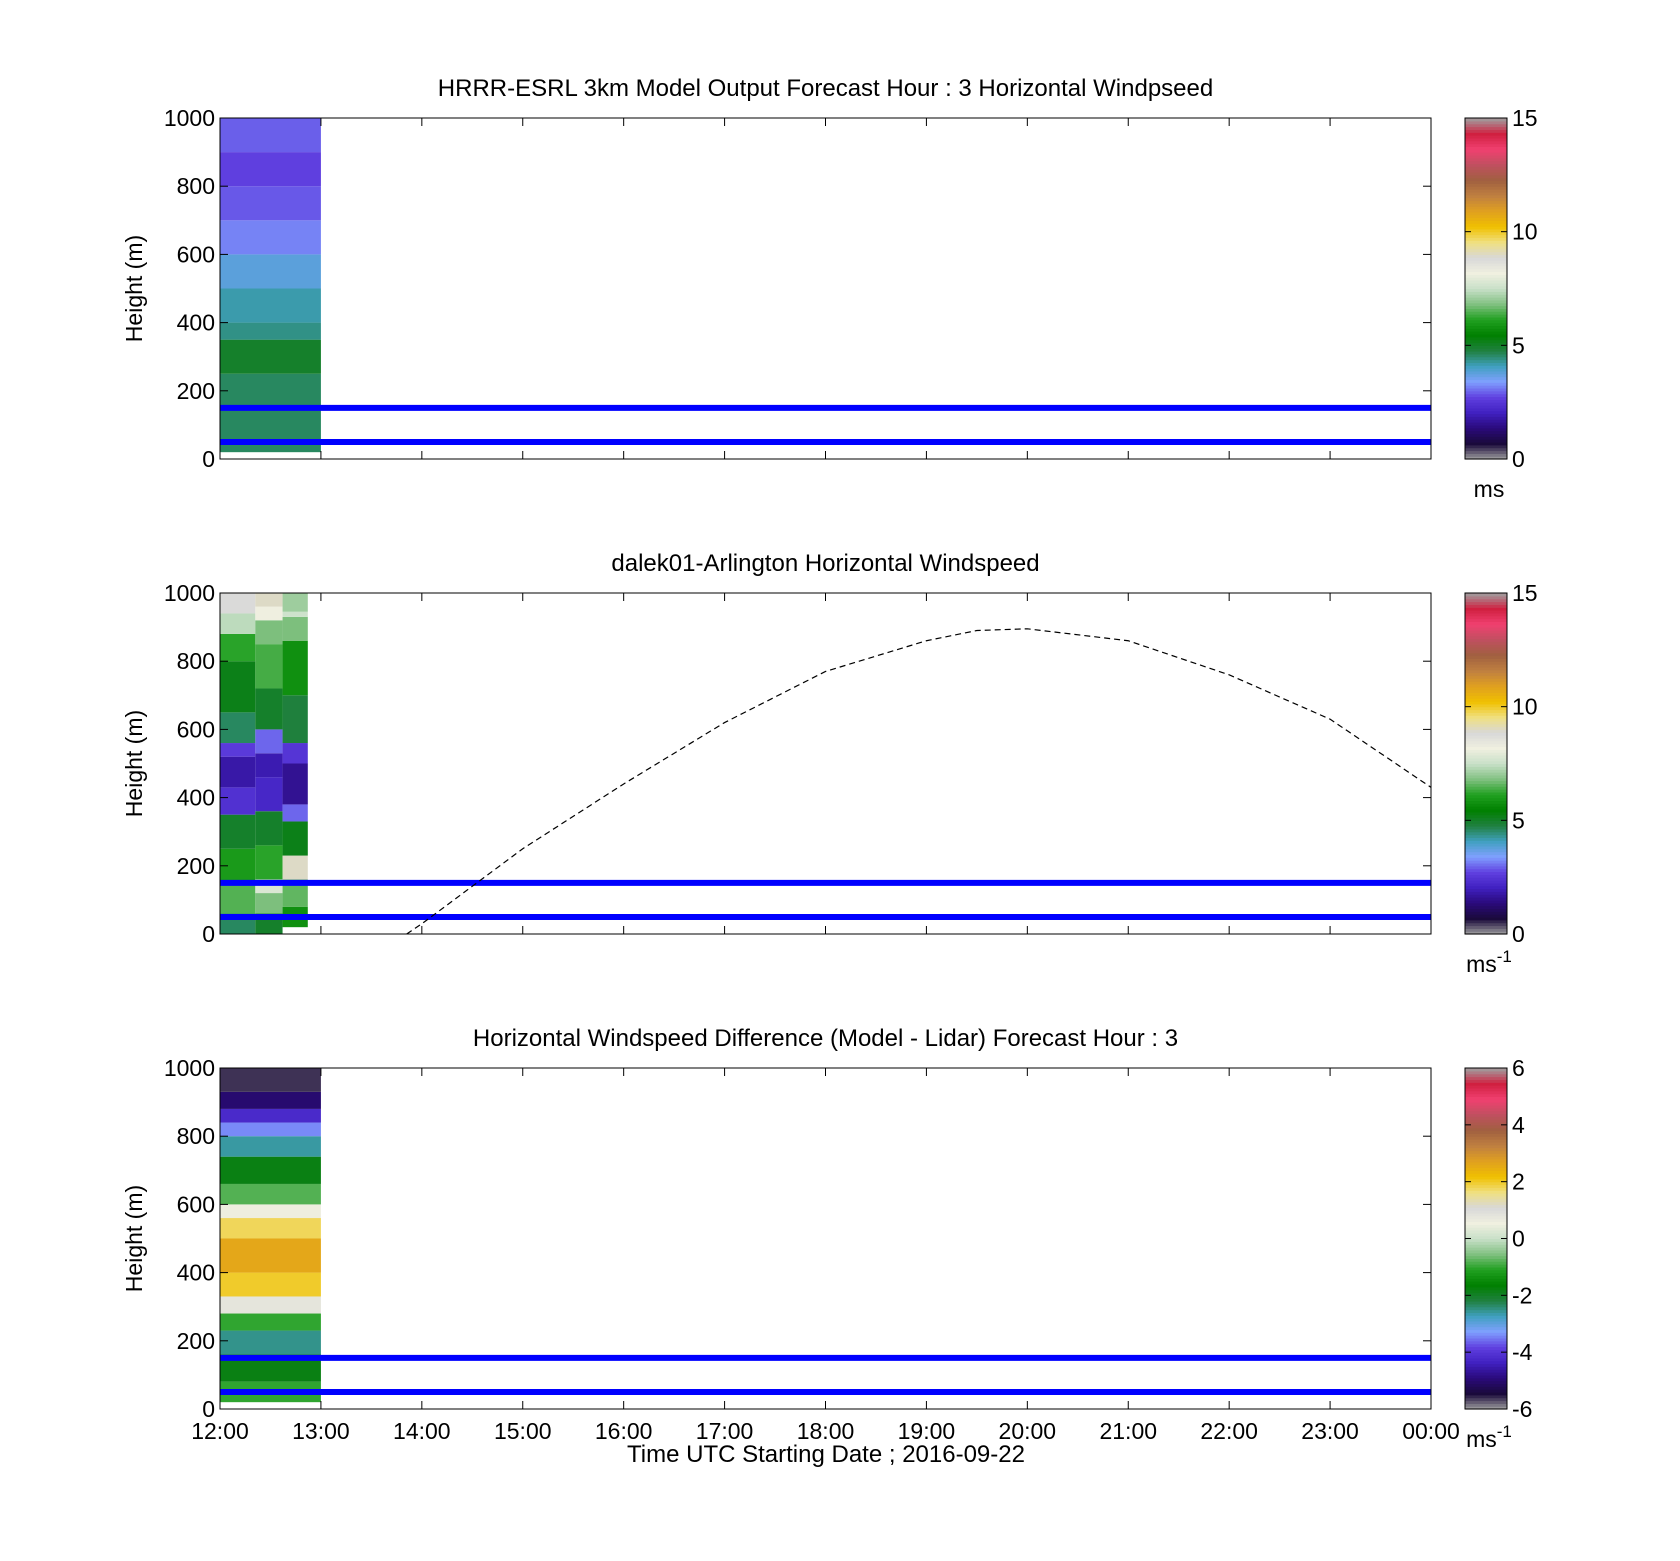 The width and height of the screenshot is (1680, 1561). What do you see at coordinates (1518, 820) in the screenshot?
I see `colorbar-tick-label: 5` at bounding box center [1518, 820].